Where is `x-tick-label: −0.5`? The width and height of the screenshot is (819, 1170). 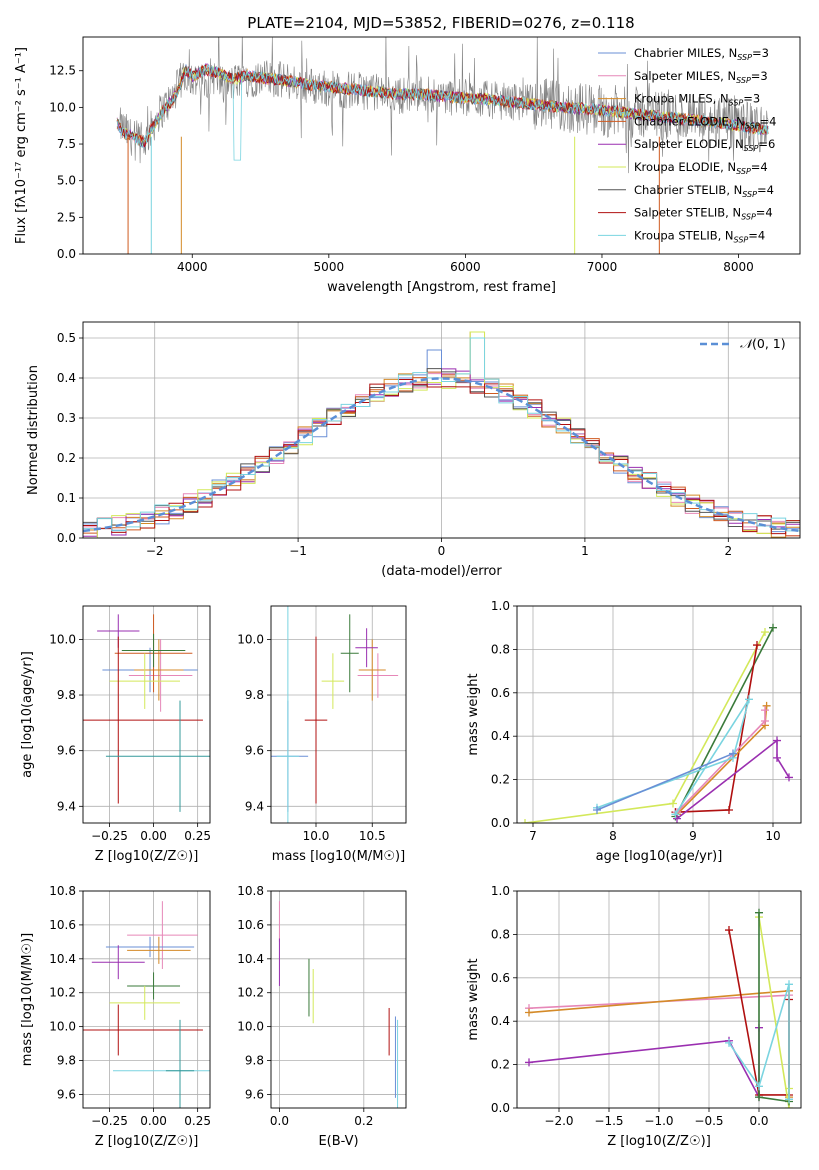
x-tick-label: −0.5 is located at coordinates (708, 1121).